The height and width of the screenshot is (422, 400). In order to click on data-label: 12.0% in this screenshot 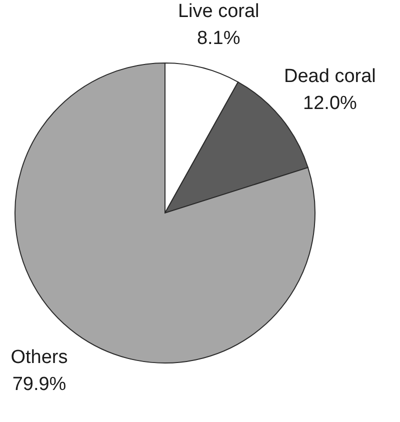, I will do `click(330, 103)`.